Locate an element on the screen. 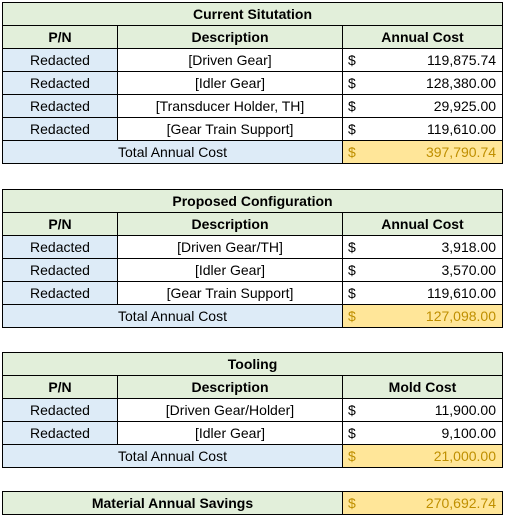 Image resolution: width=505 pixels, height=516 pixels. total-value: $127,098.00 is located at coordinates (422, 316).